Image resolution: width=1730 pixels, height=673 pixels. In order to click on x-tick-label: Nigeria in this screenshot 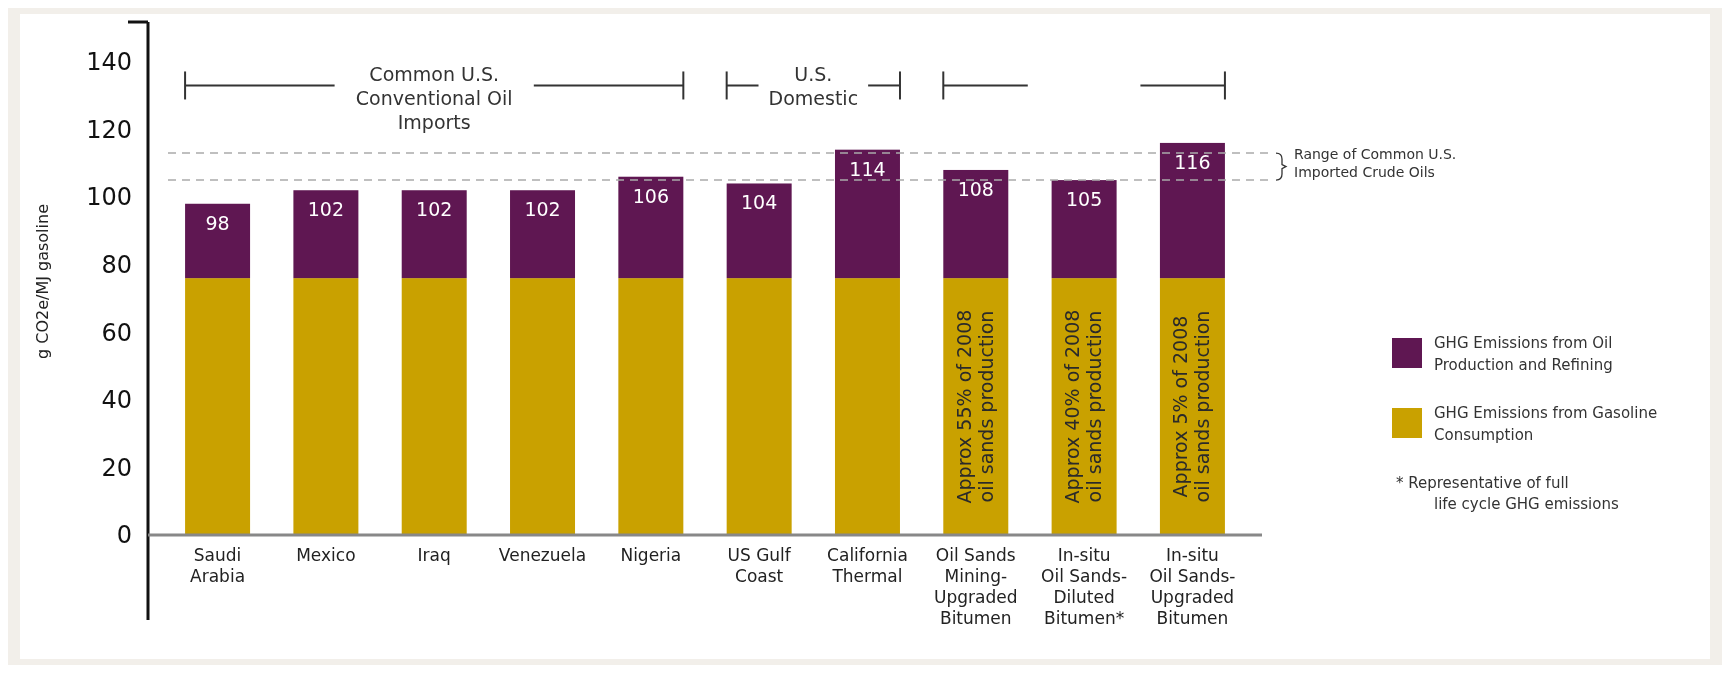, I will do `click(651, 555)`.